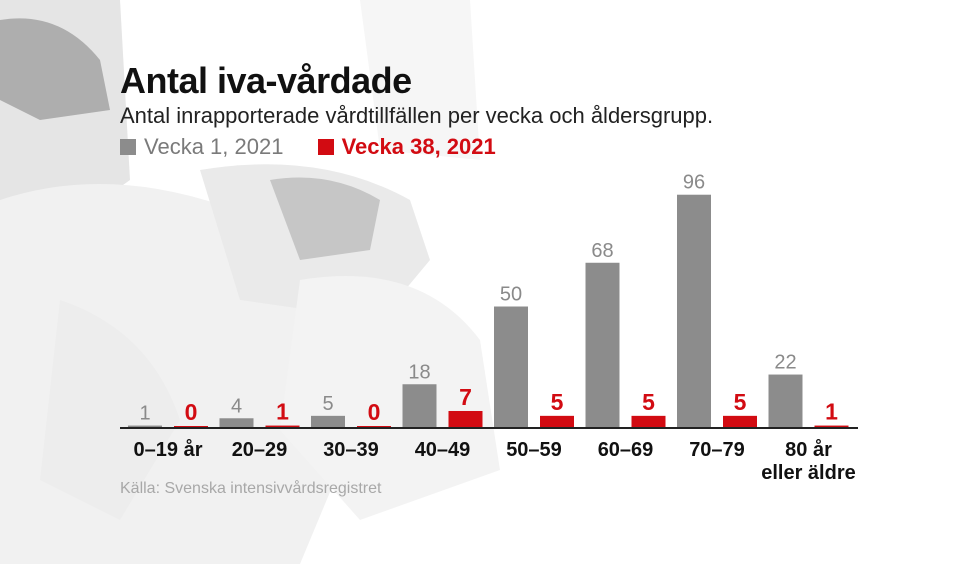 The height and width of the screenshot is (564, 960). Describe the element at coordinates (808, 449) in the screenshot. I see `category-label-7: 80 år` at that location.